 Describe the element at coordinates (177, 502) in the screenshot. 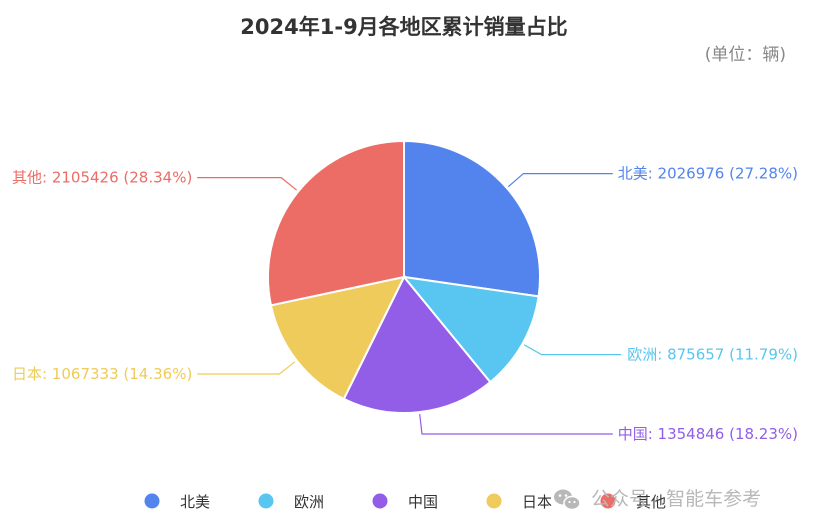

I see `legend-item-0: 北美` at that location.